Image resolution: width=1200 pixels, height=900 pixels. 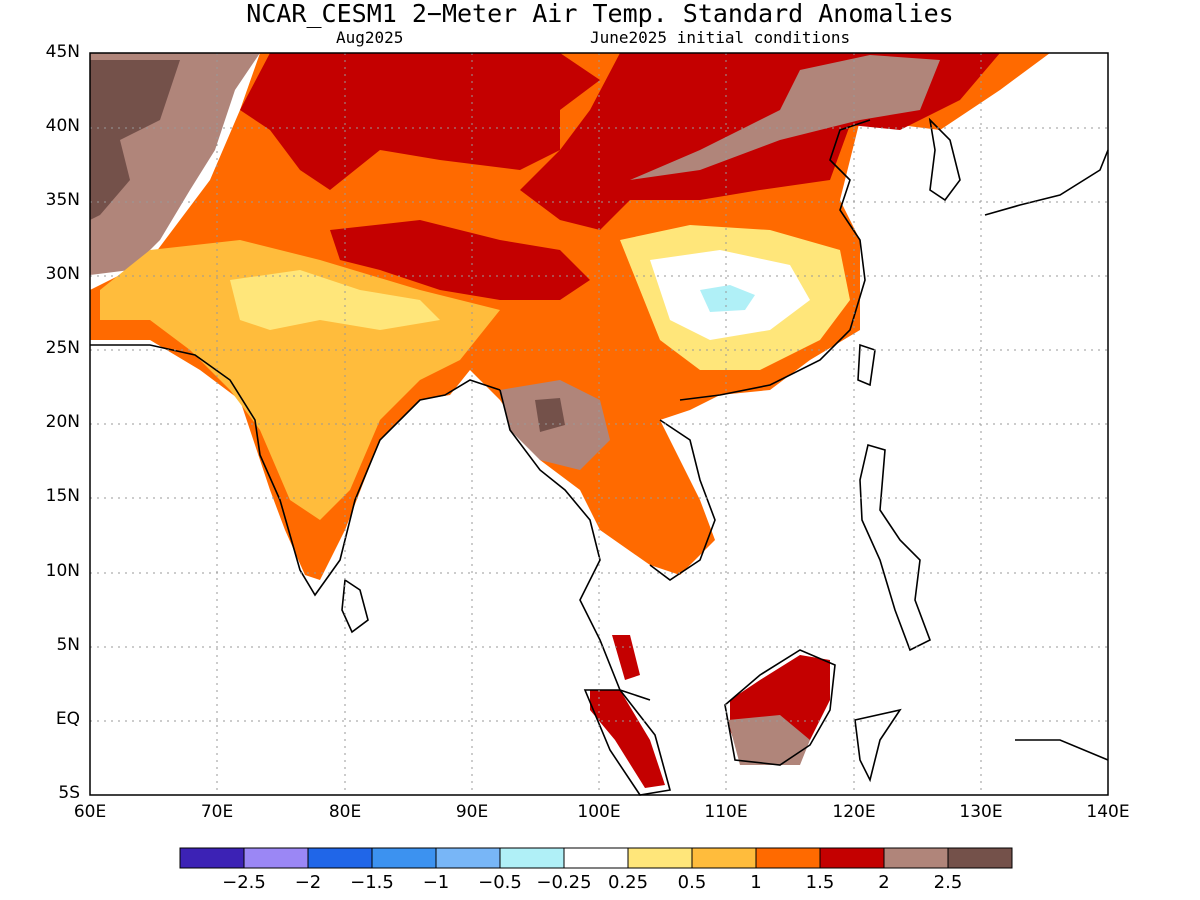 I want to click on coastline-new-guinea, so click(x=1062, y=750).